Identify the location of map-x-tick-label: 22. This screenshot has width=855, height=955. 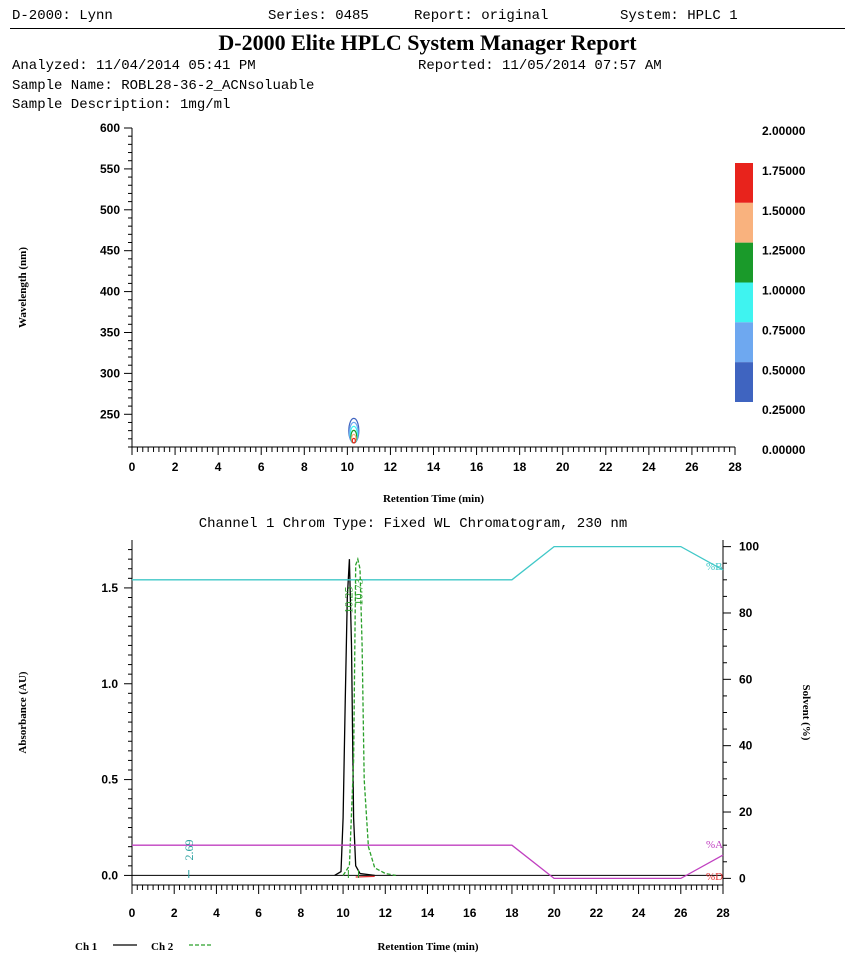
(606, 467).